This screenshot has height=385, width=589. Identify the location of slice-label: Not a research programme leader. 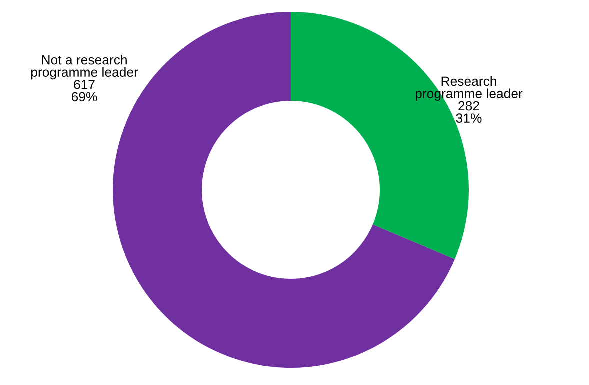
(84, 67).